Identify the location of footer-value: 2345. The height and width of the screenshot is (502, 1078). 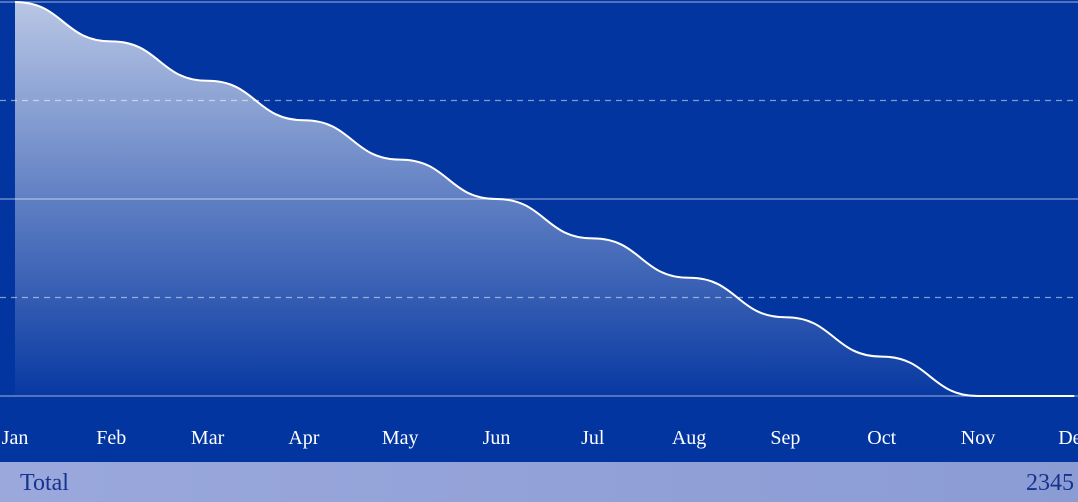
(1050, 483).